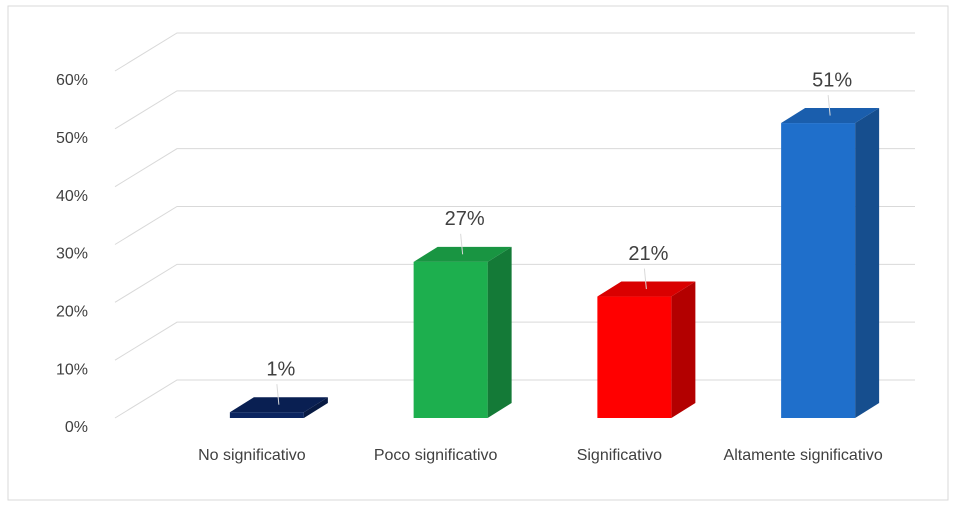 This screenshot has height=507, width=957. I want to click on value-label: 27%, so click(465, 219).